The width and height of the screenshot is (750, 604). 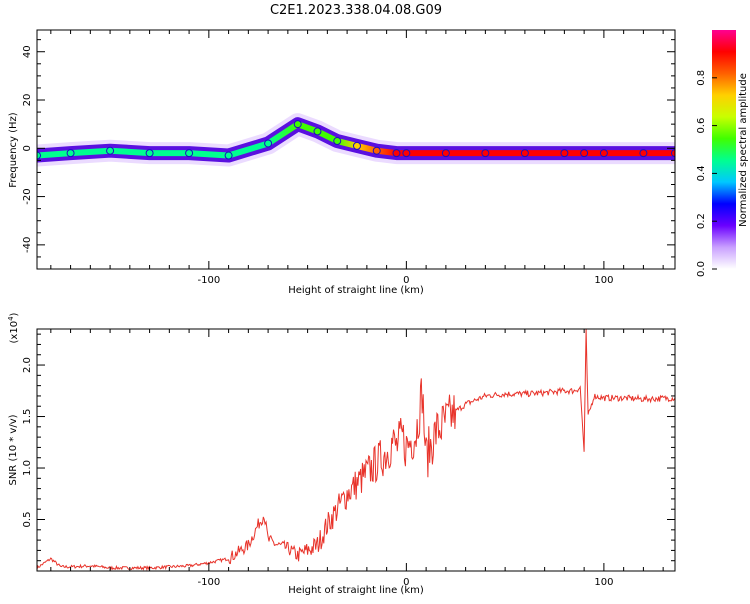 I want to click on colorbar-tick-label: 0.8, so click(x=701, y=78).